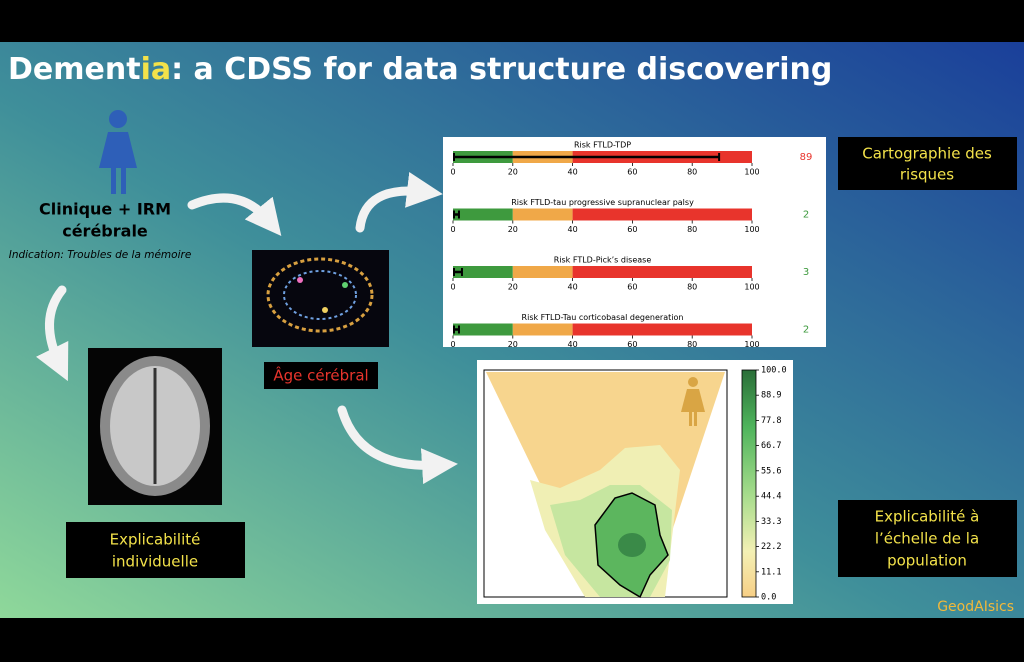 This screenshot has height=662, width=1024. What do you see at coordinates (771, 471) in the screenshot?
I see `tick-label: 55.6` at bounding box center [771, 471].